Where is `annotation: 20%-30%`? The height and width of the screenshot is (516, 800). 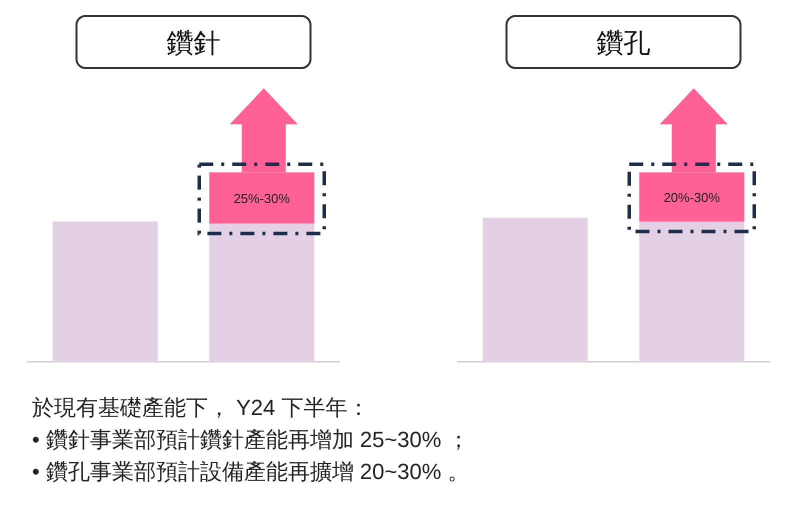
annotation: 20%-30% is located at coordinates (692, 197).